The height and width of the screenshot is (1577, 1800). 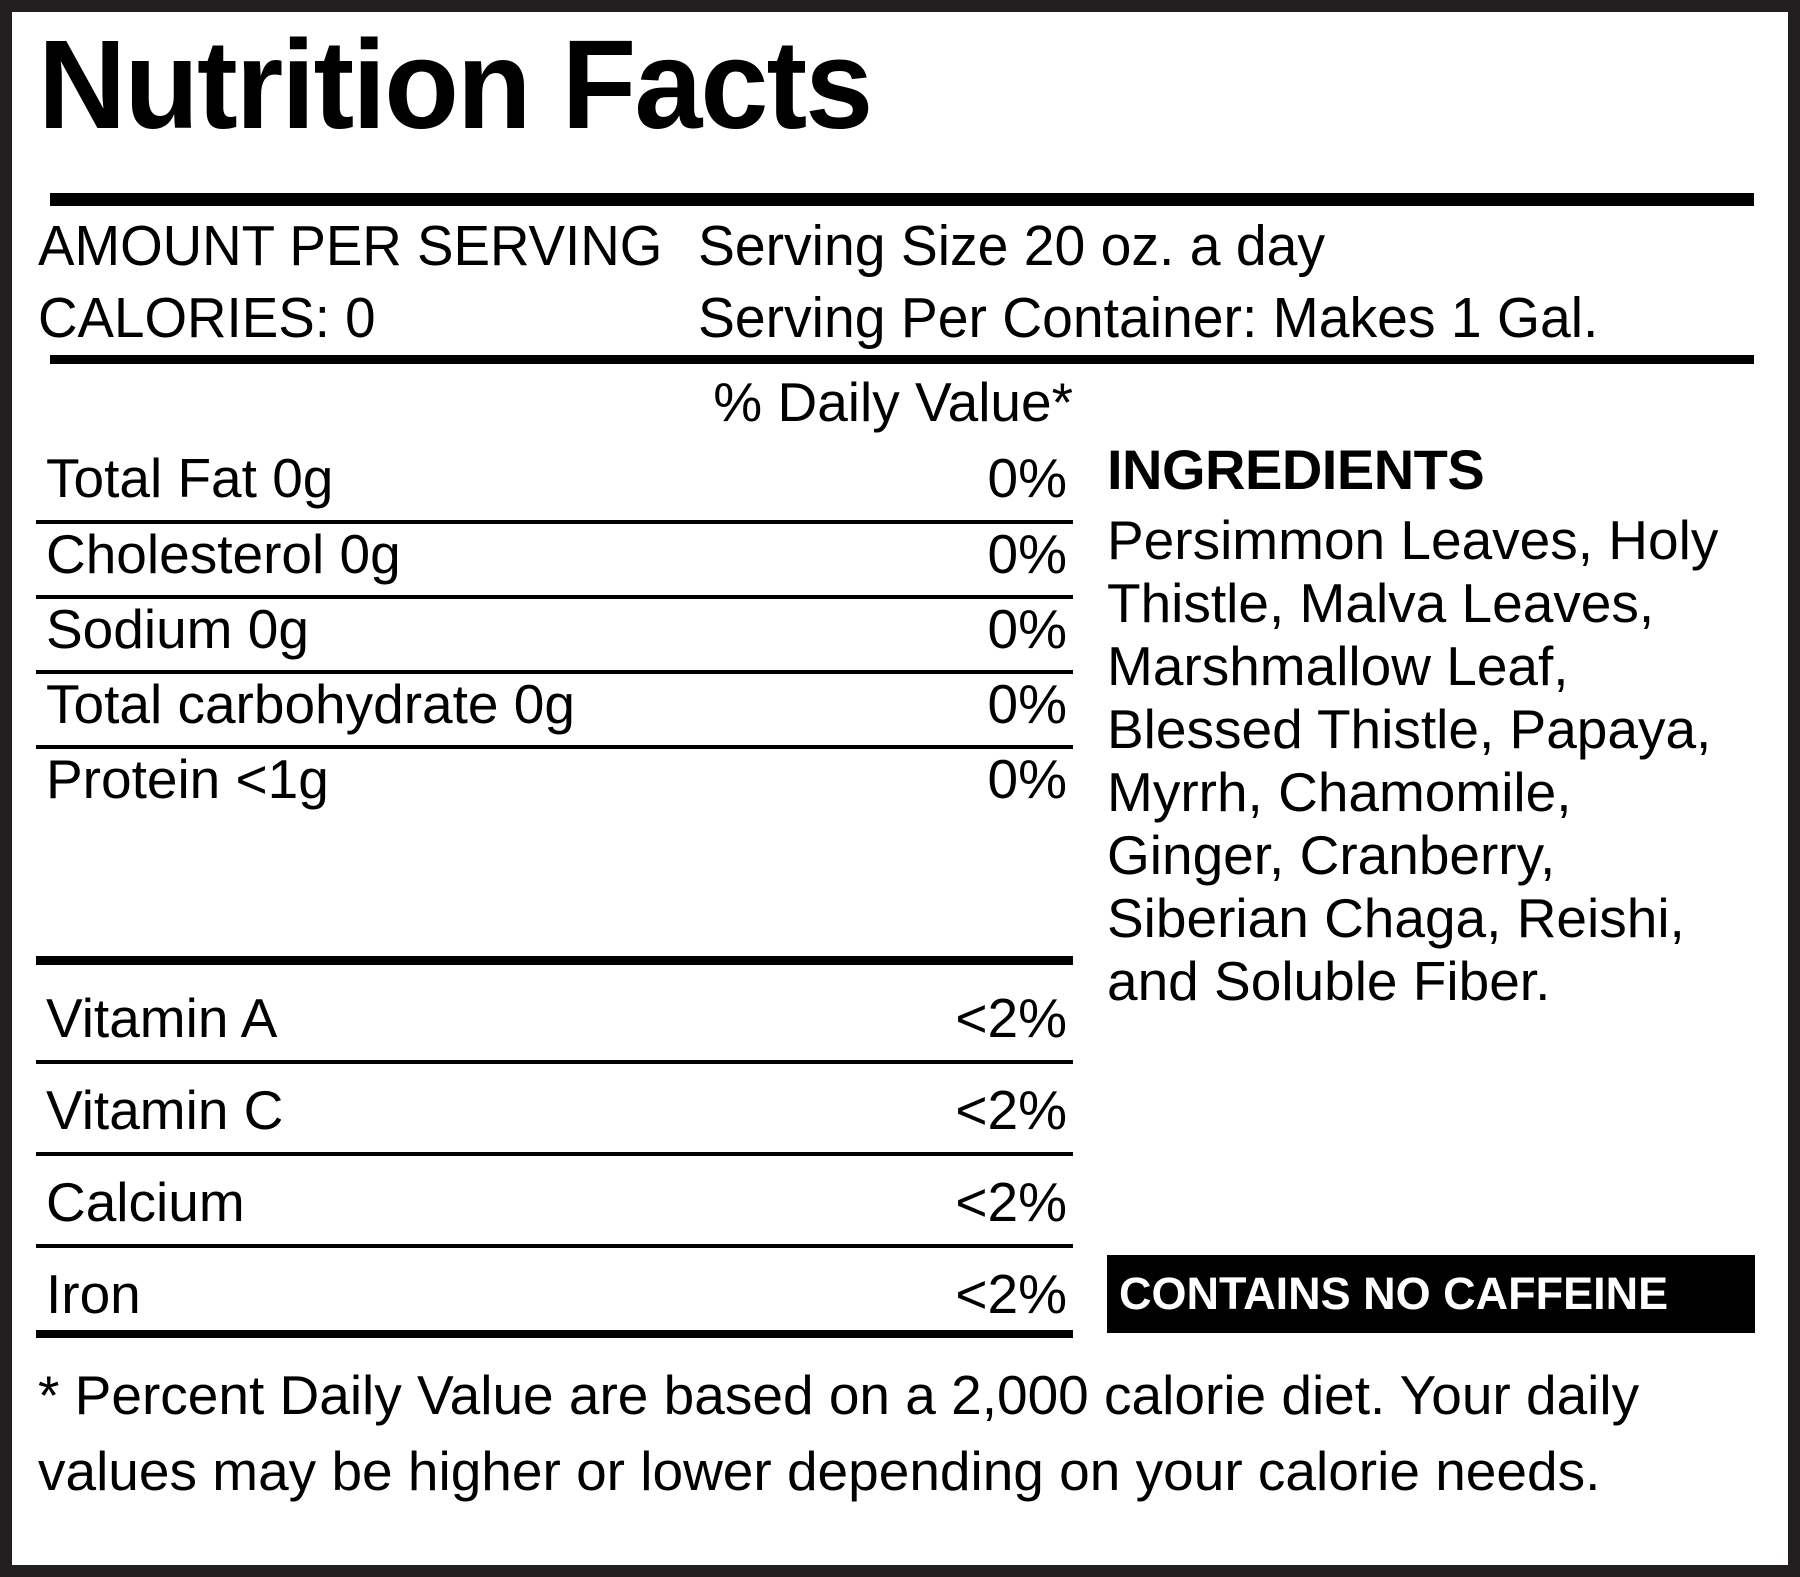 What do you see at coordinates (162, 1018) in the screenshot?
I see `nutrient-name: Vitamin A` at bounding box center [162, 1018].